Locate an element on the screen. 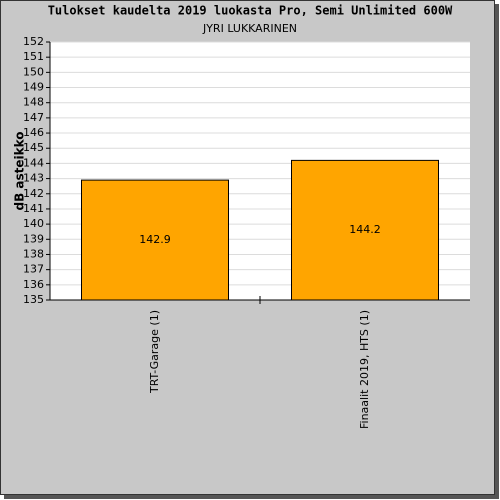 The image size is (500, 500). y-tick-label: 137 is located at coordinates (33, 269).